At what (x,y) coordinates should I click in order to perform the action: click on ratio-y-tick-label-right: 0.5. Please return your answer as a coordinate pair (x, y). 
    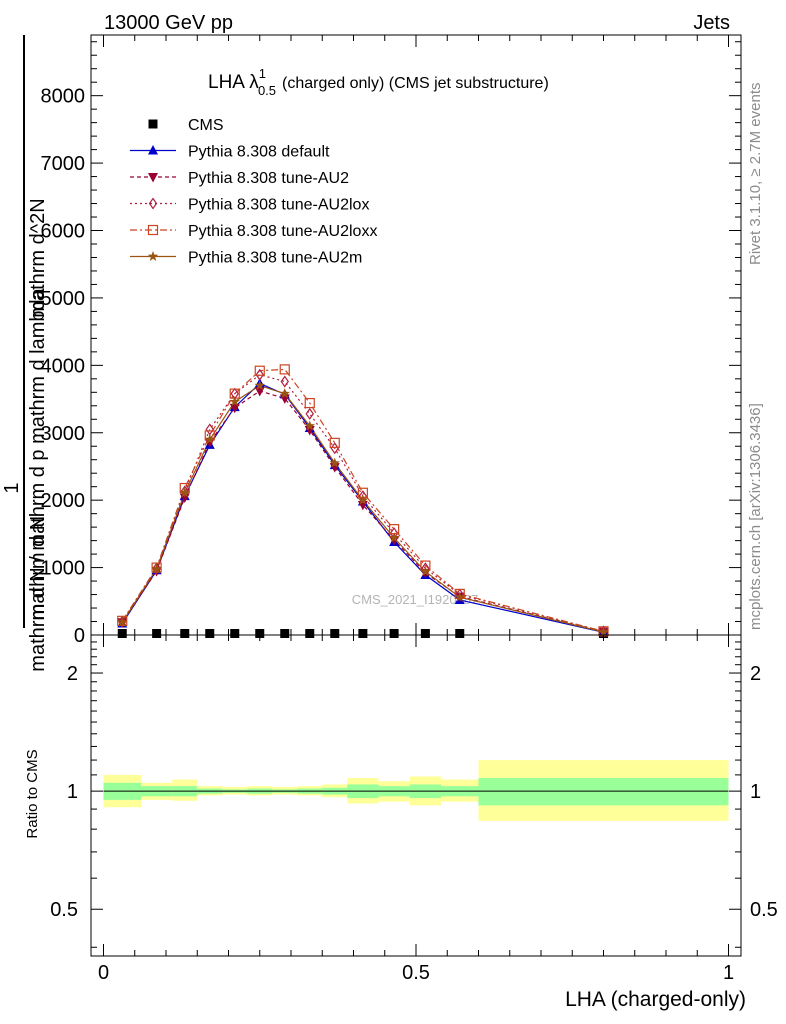
    Looking at the image, I should click on (764, 910).